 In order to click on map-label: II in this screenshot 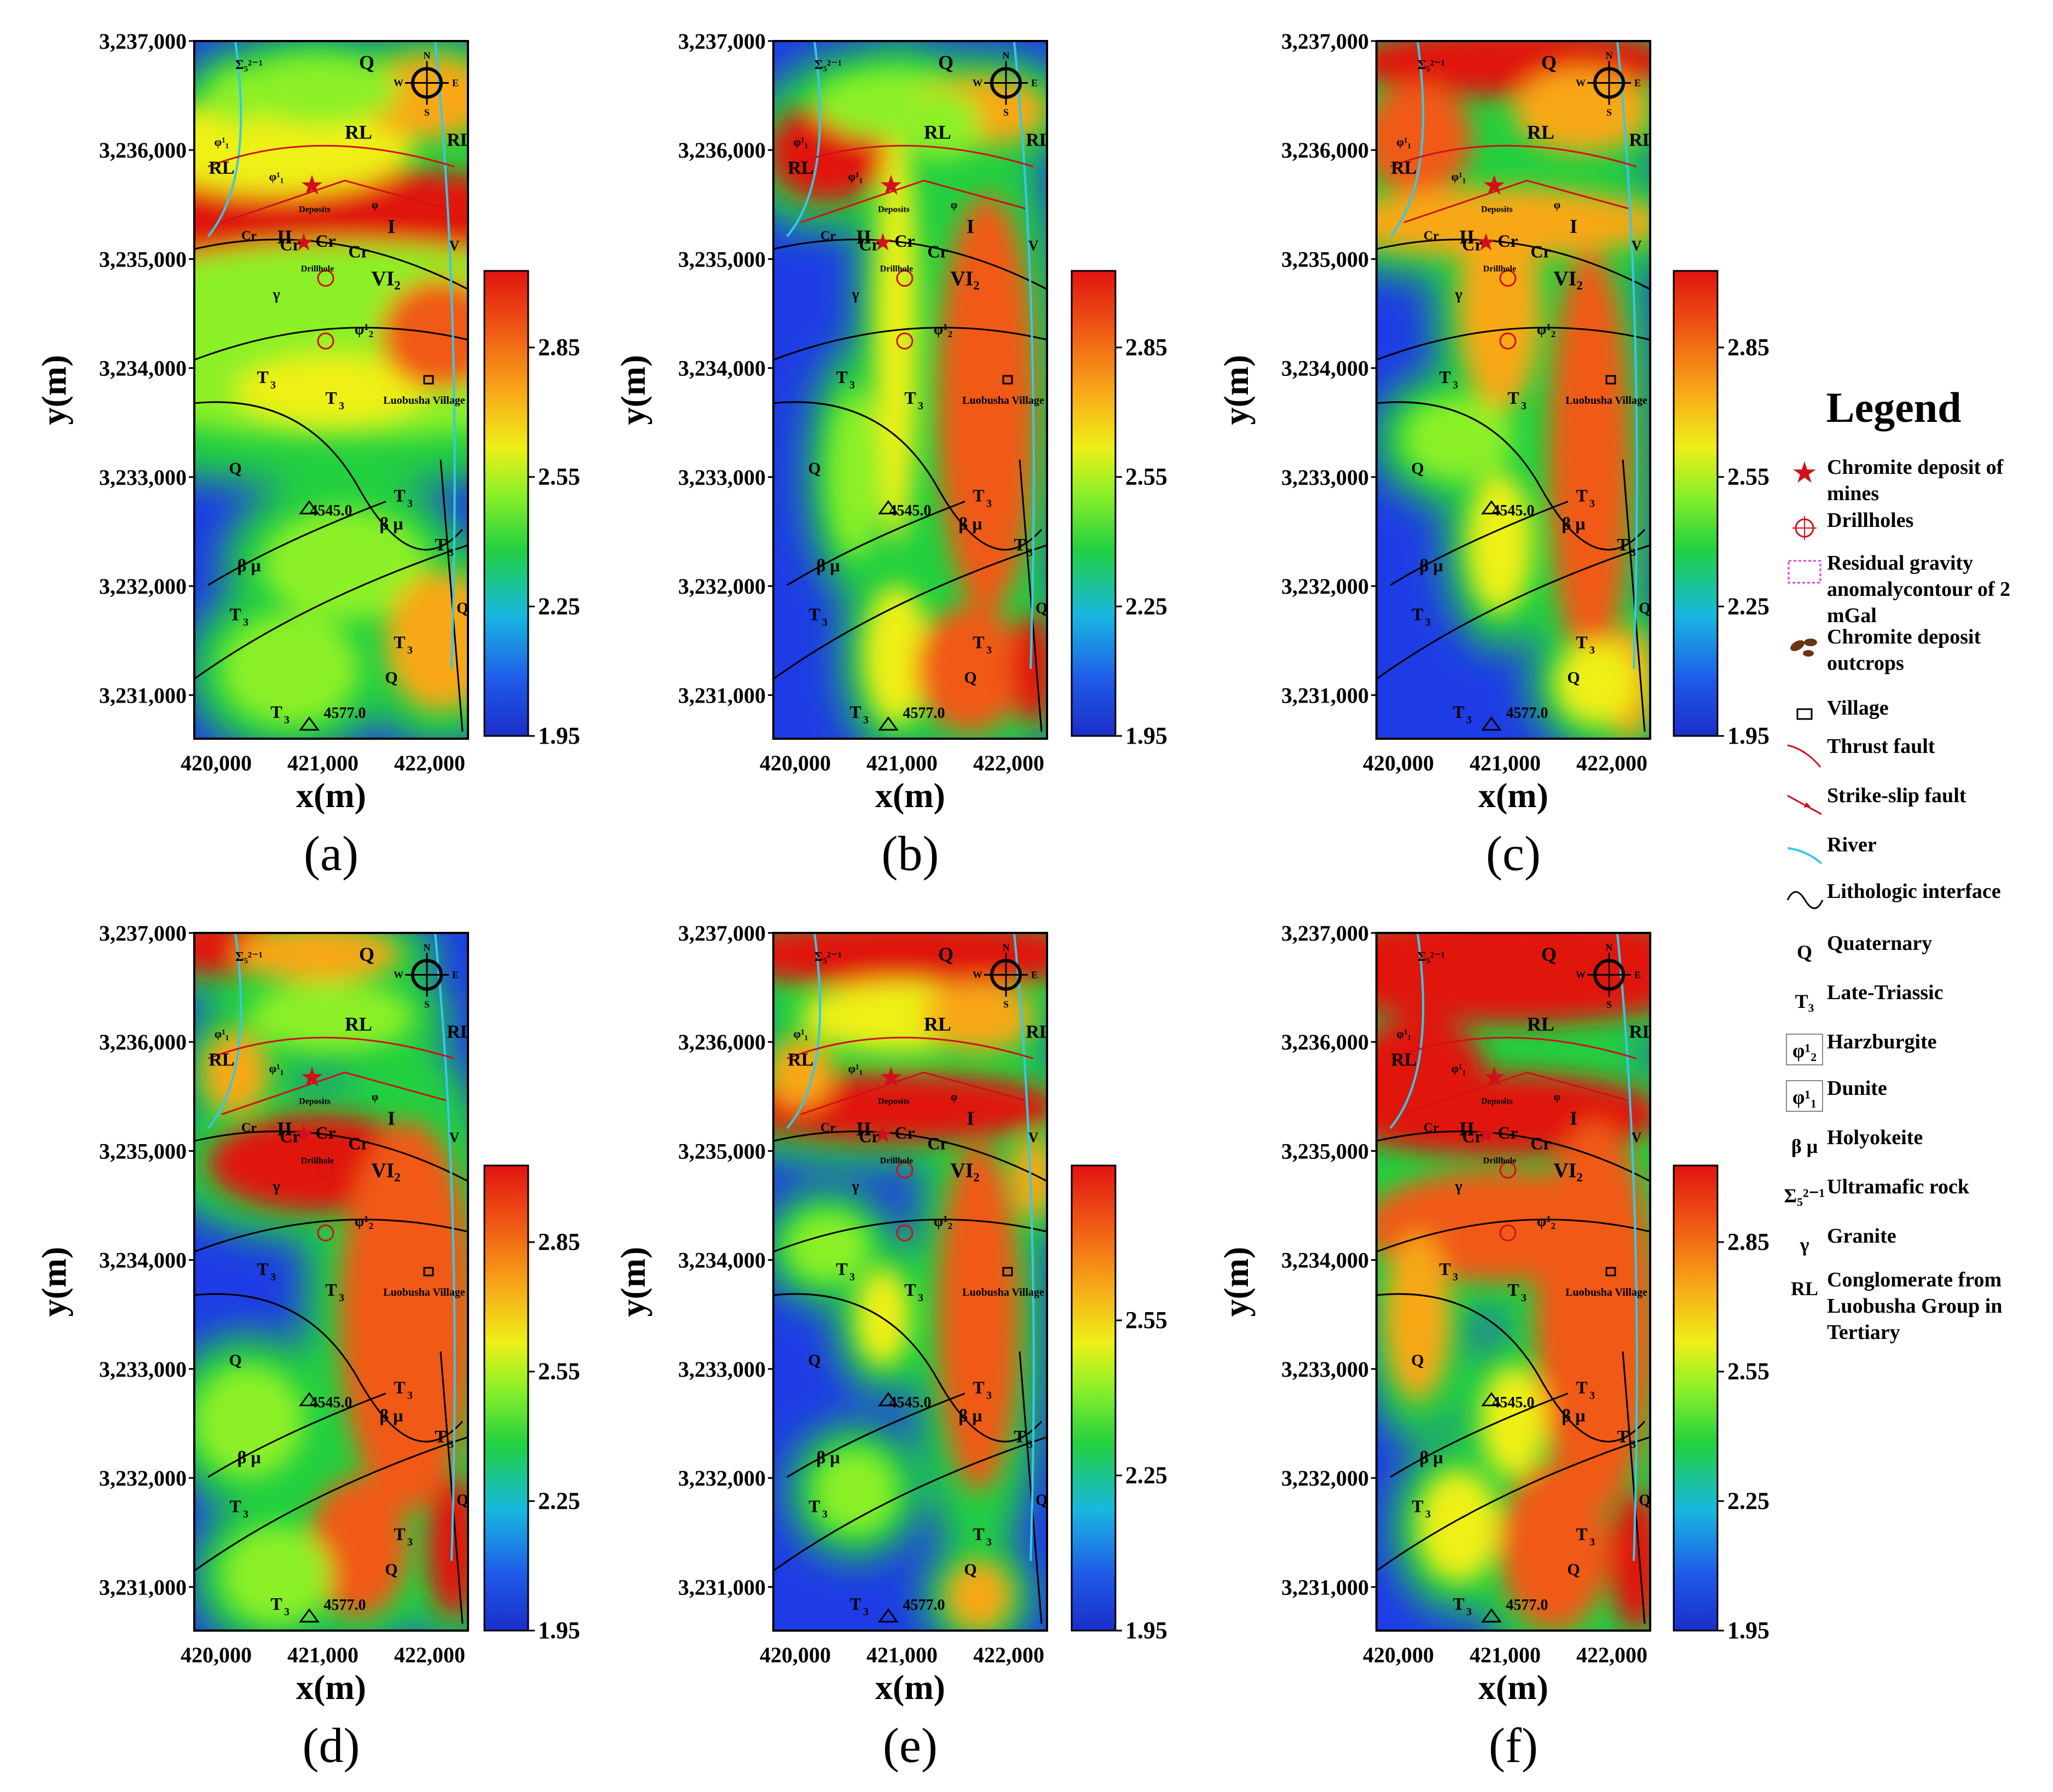, I will do `click(864, 237)`.